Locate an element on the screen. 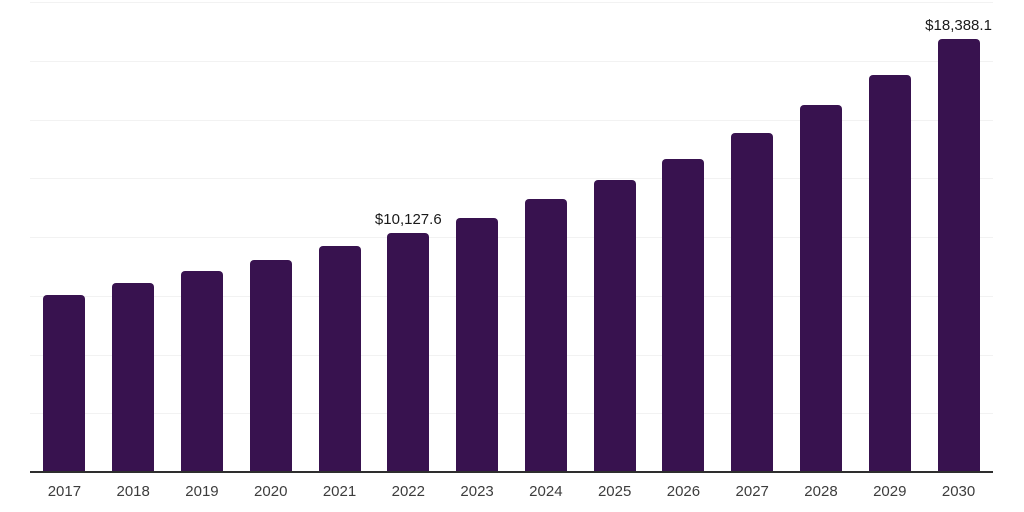  x-tick-2018: 2018 is located at coordinates (133, 491).